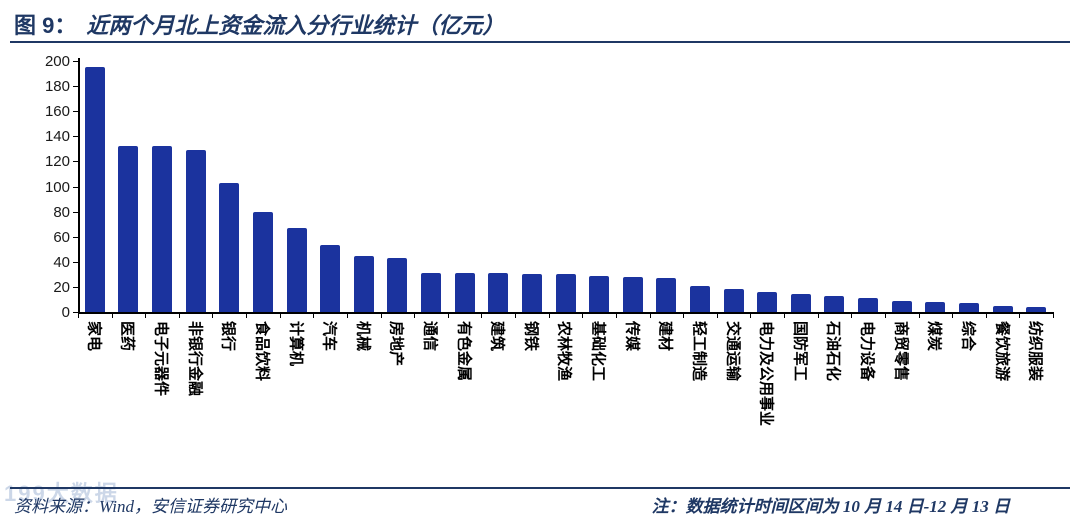 The height and width of the screenshot is (519, 1080). Describe the element at coordinates (699, 351) in the screenshot. I see `x-category-label-text: 轻工制造` at that location.